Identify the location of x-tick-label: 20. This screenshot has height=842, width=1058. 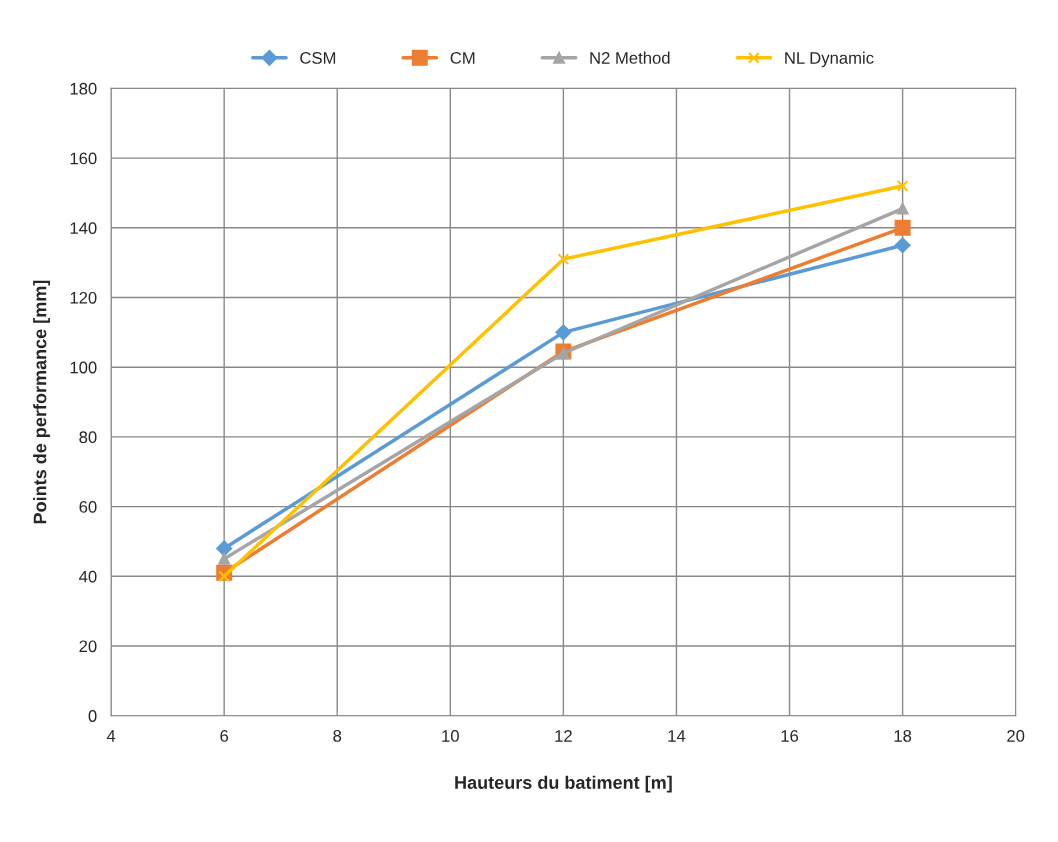
(1016, 736).